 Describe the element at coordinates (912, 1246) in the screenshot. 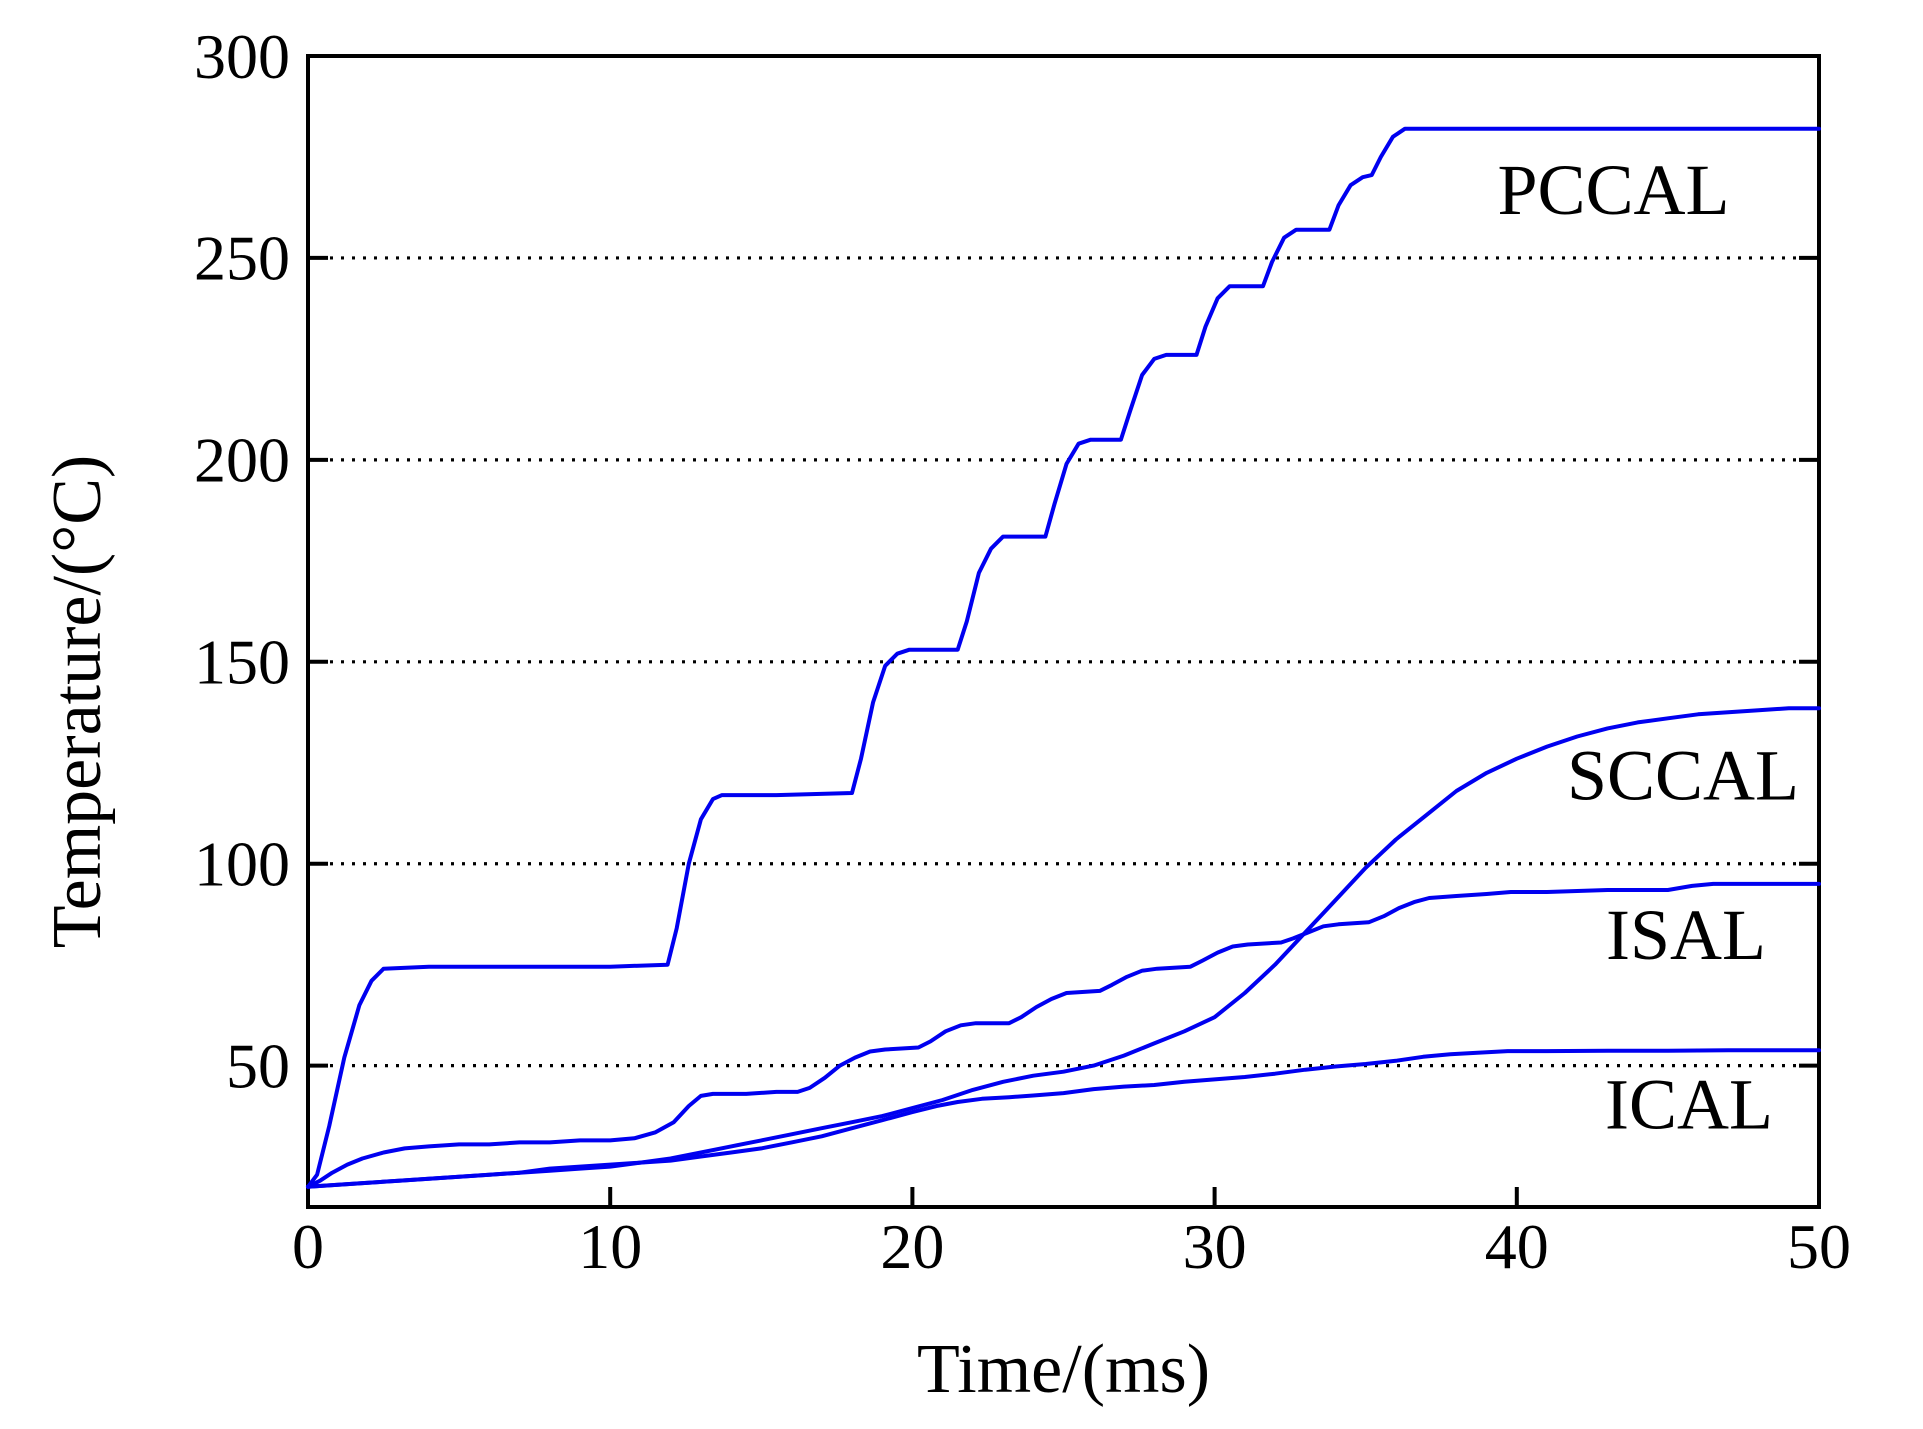

I see `x-tick-label: 20` at that location.